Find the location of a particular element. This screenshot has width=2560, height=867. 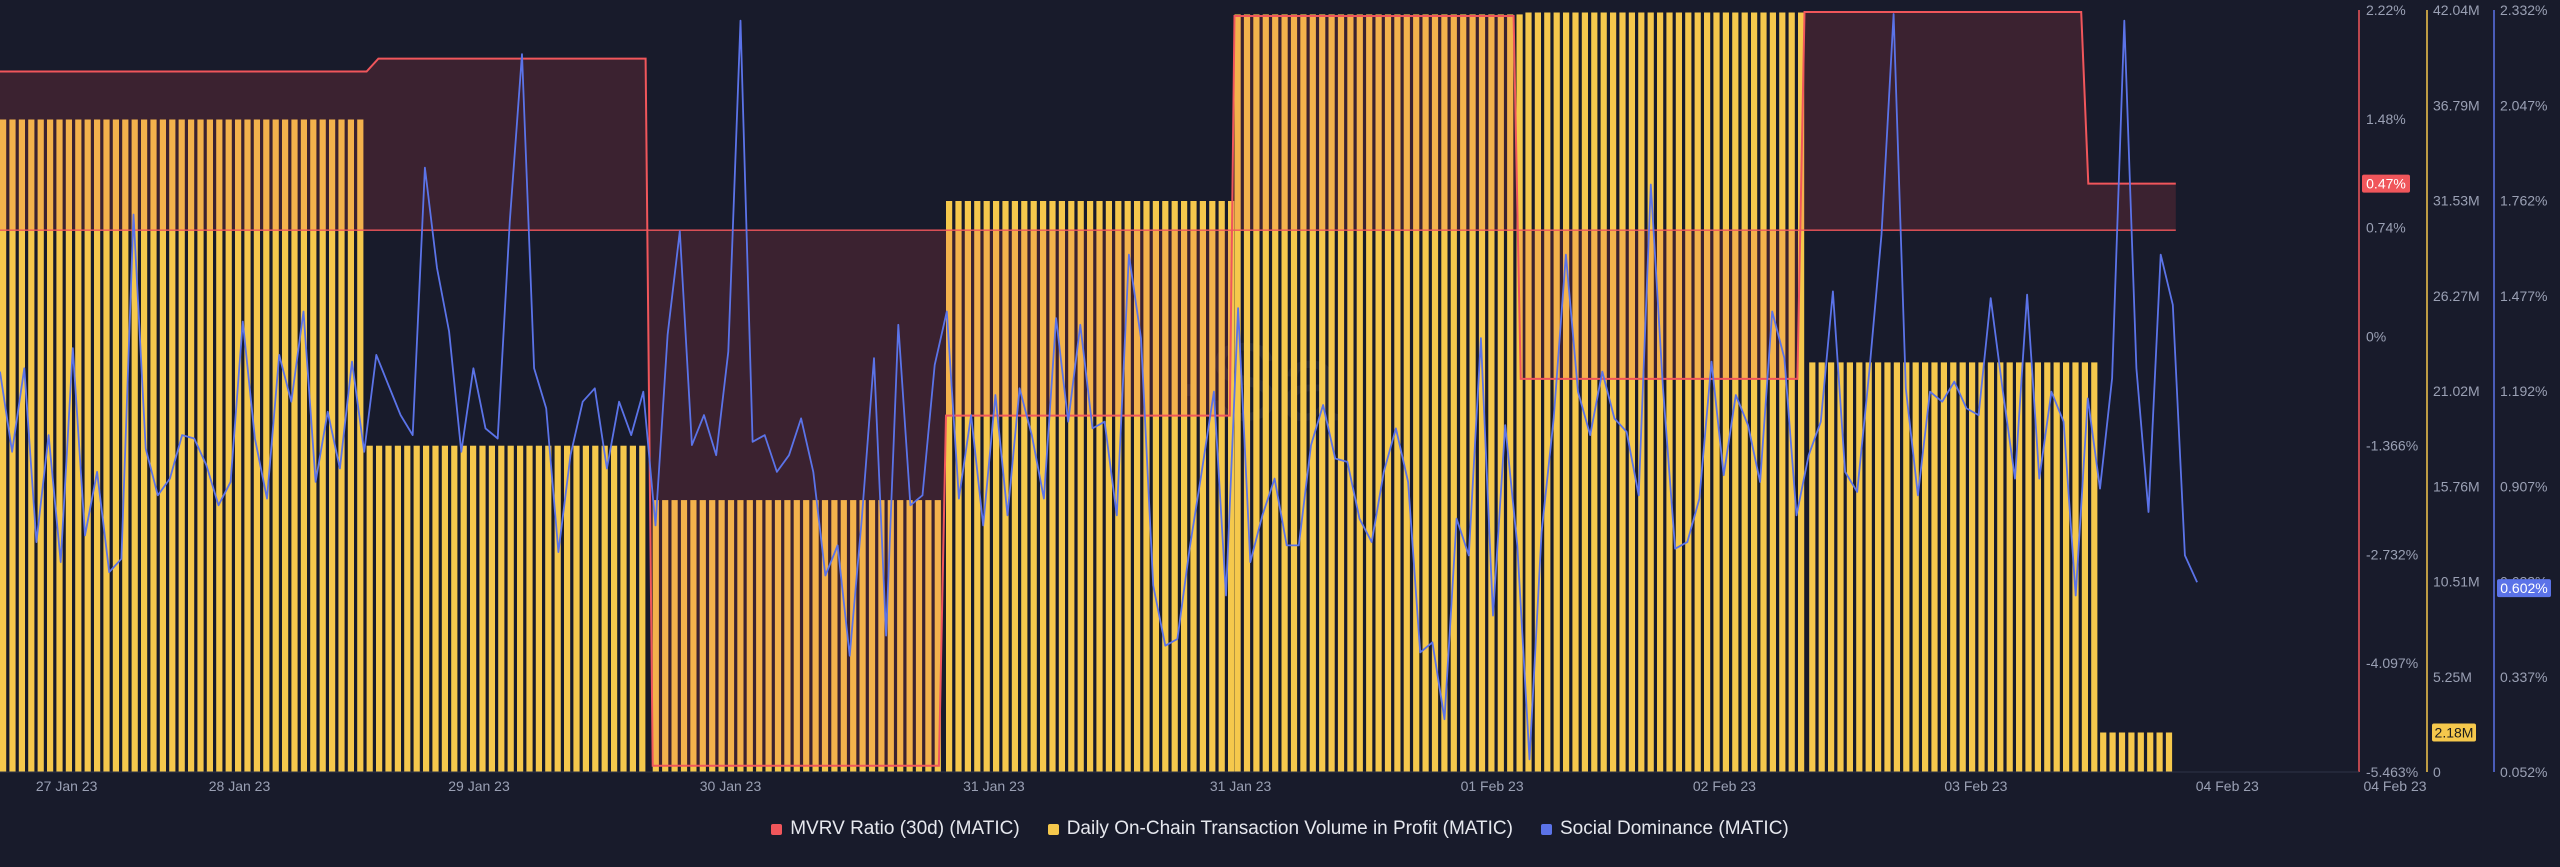

mvrv-tick-label: -1.366% is located at coordinates (2392, 445).